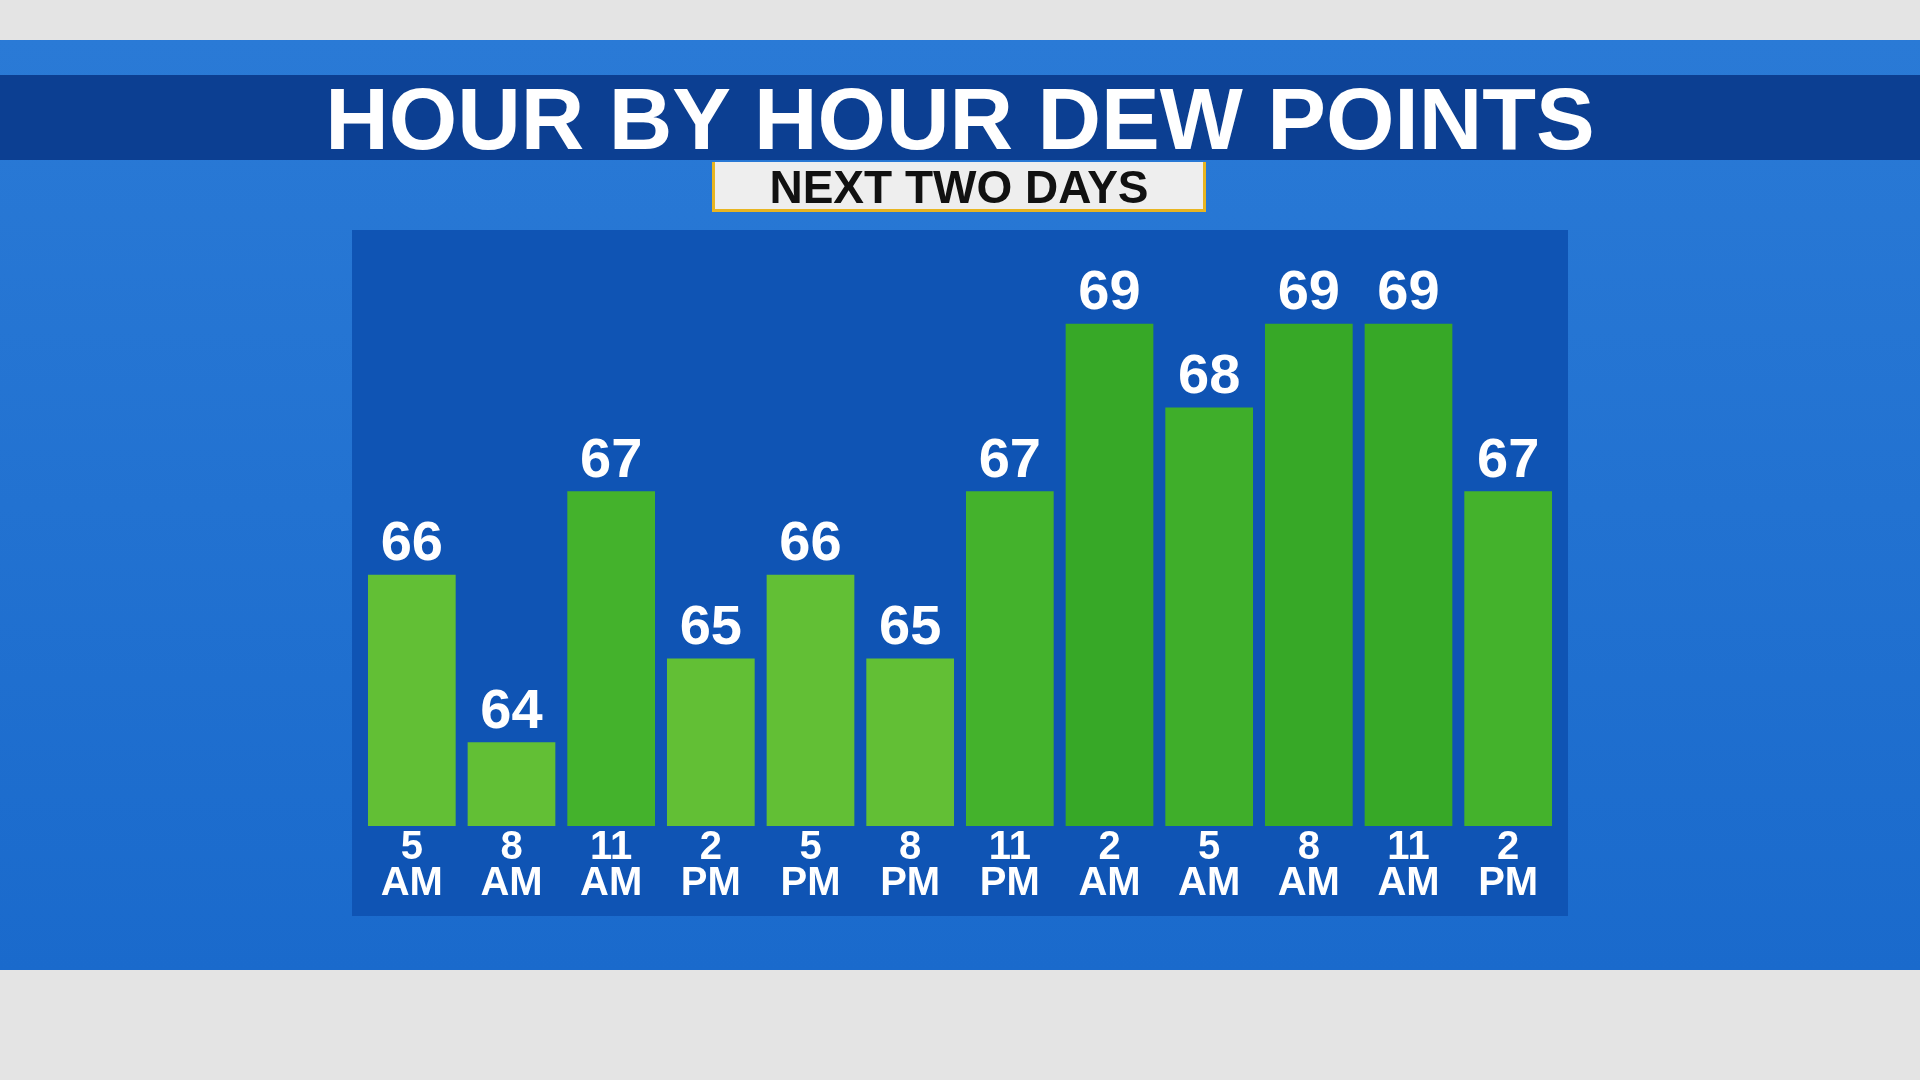 This screenshot has height=1080, width=1920. Describe the element at coordinates (1209, 373) in the screenshot. I see `data-label: 68` at that location.